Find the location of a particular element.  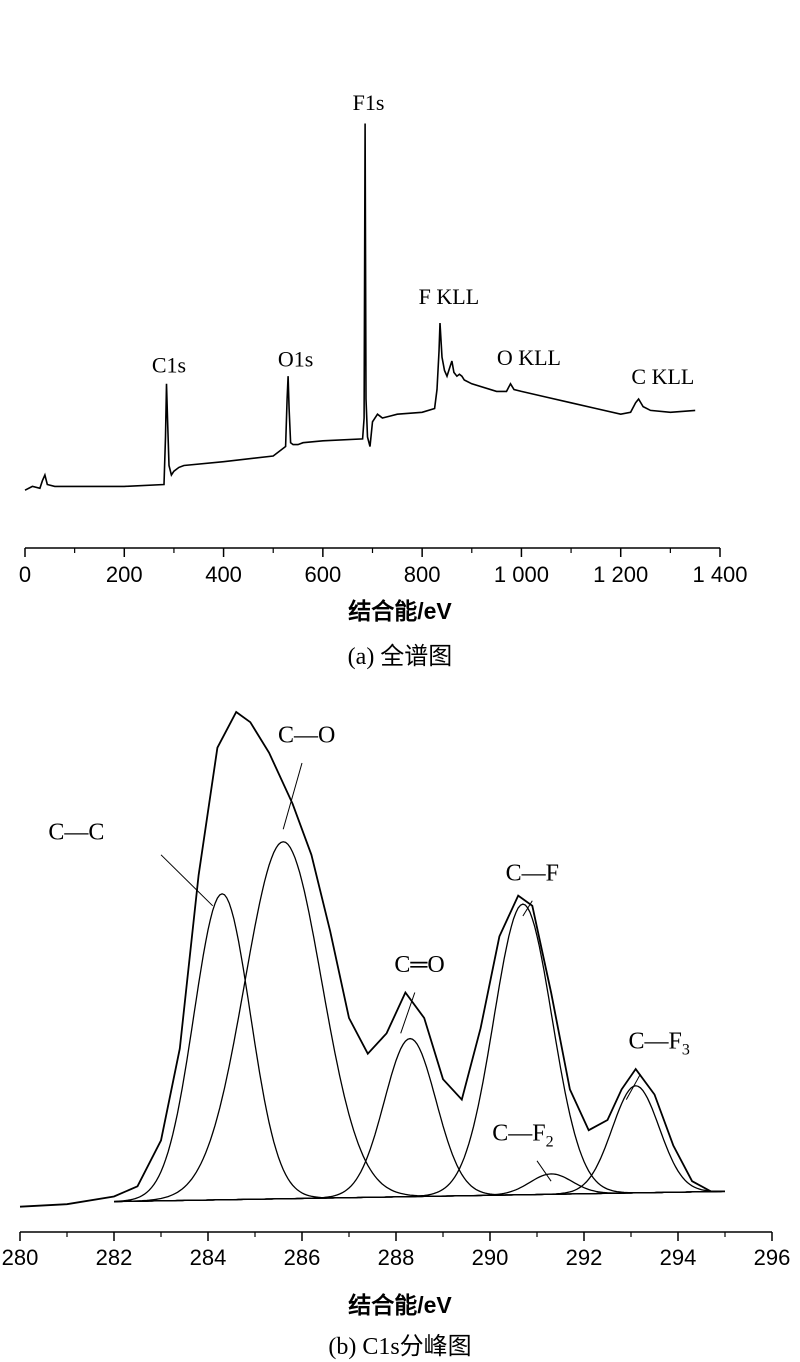

x-tick-label: 200 is located at coordinates (124, 574).